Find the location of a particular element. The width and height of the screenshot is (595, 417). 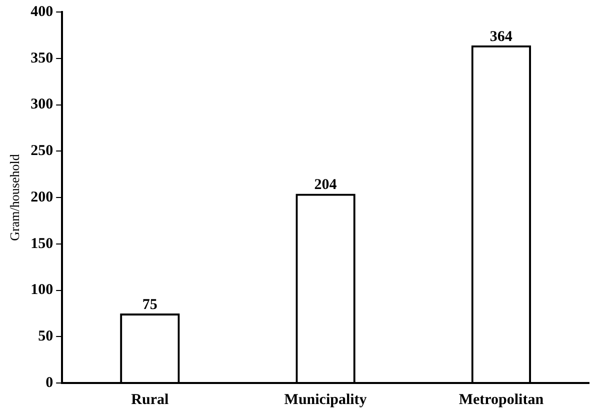

x-tick-label: Rural is located at coordinates (150, 400).